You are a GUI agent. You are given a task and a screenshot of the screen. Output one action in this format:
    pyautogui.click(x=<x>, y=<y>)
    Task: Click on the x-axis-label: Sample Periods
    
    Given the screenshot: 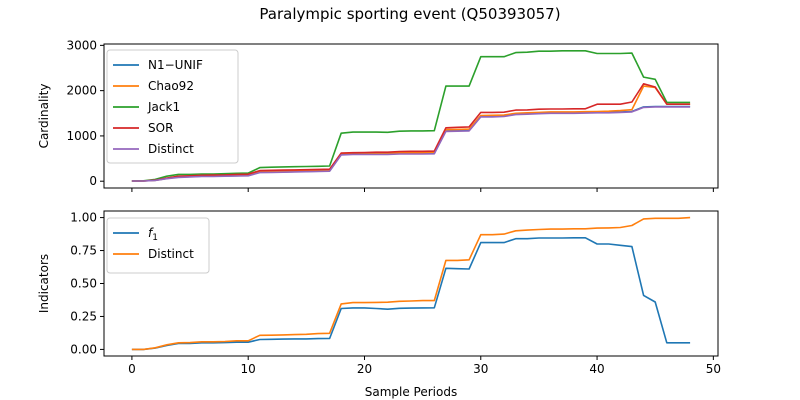 What is the action you would take?
    pyautogui.click(x=411, y=392)
    